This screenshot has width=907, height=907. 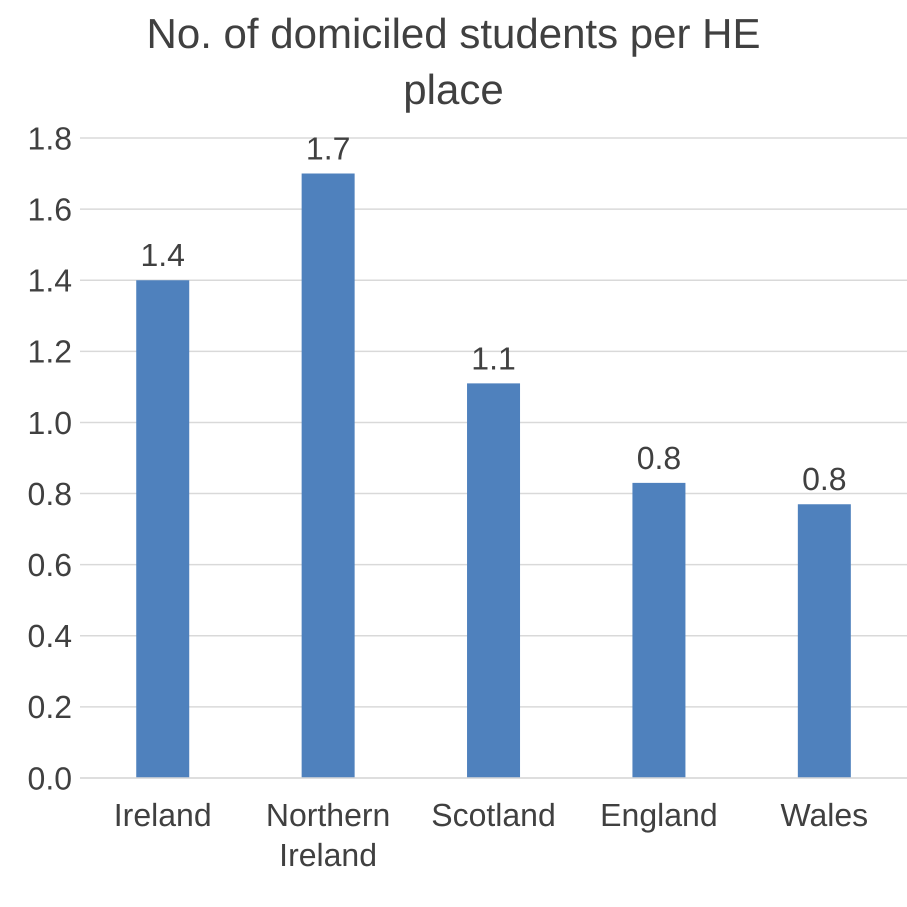 What do you see at coordinates (50, 209) in the screenshot?
I see `y-tick-label: 1.6` at bounding box center [50, 209].